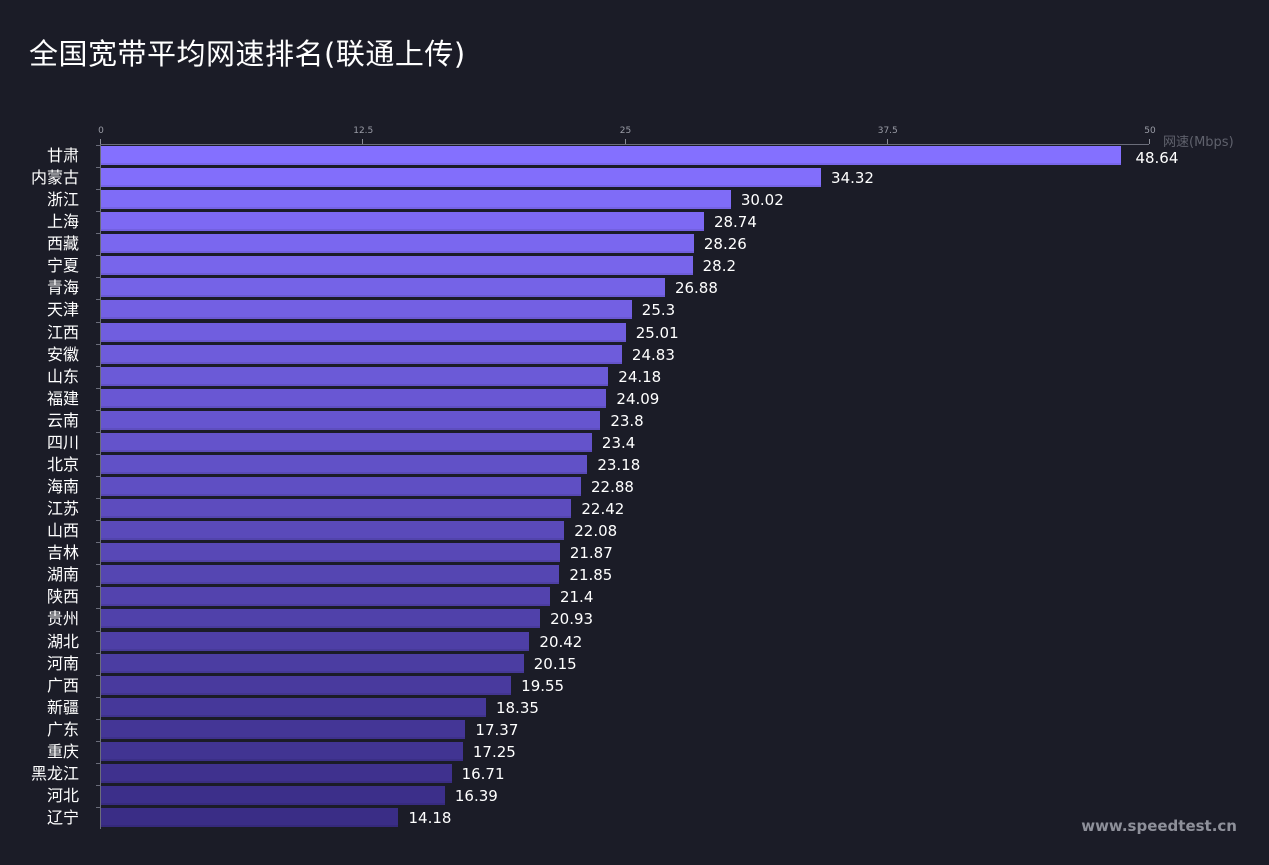 Image resolution: width=1269 pixels, height=865 pixels. I want to click on bar-row: 安徽 24.83, so click(634, 354).